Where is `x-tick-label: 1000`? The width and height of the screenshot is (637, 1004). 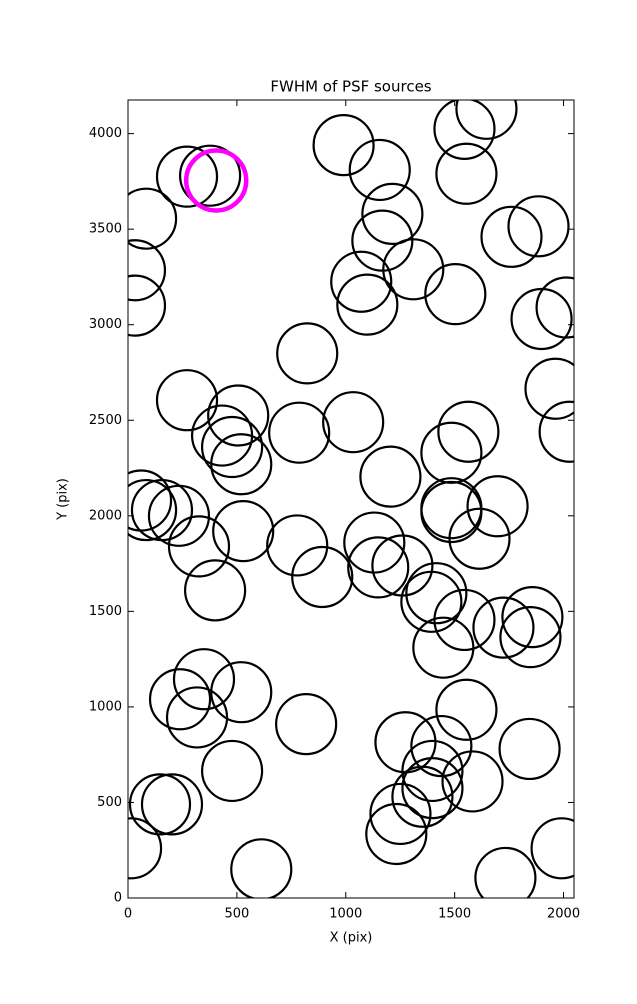 x-tick-label: 1000 is located at coordinates (345, 914).